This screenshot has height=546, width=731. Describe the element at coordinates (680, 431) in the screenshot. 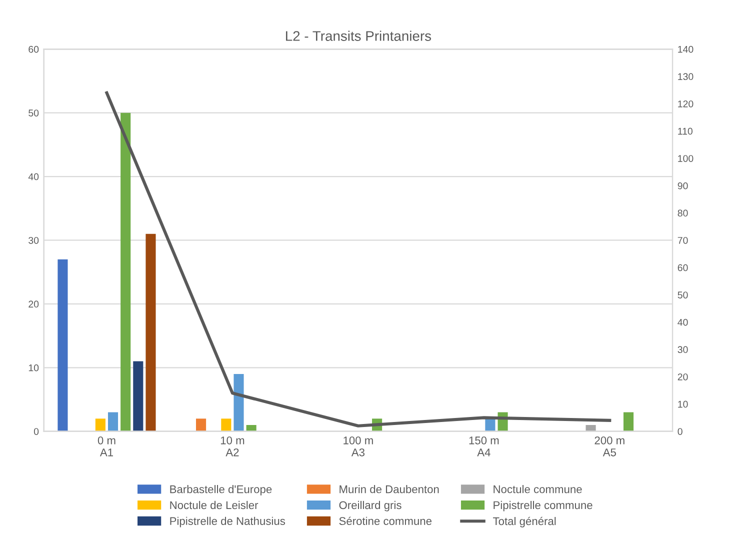

I see `y2-tick-label: 0` at that location.